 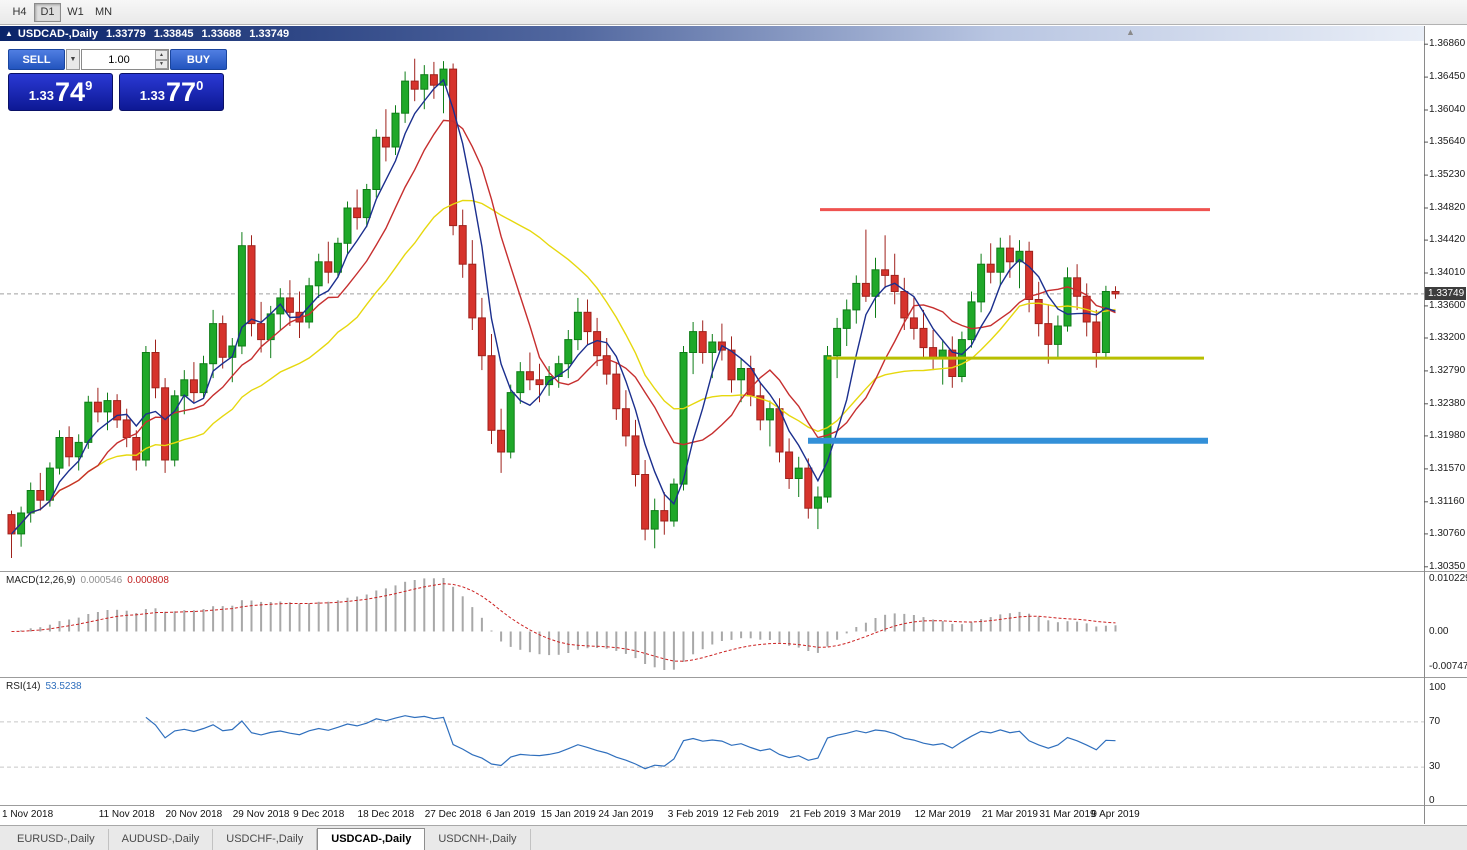 I want to click on caption-symbol: USDCAD-,Daily, so click(x=57, y=33).